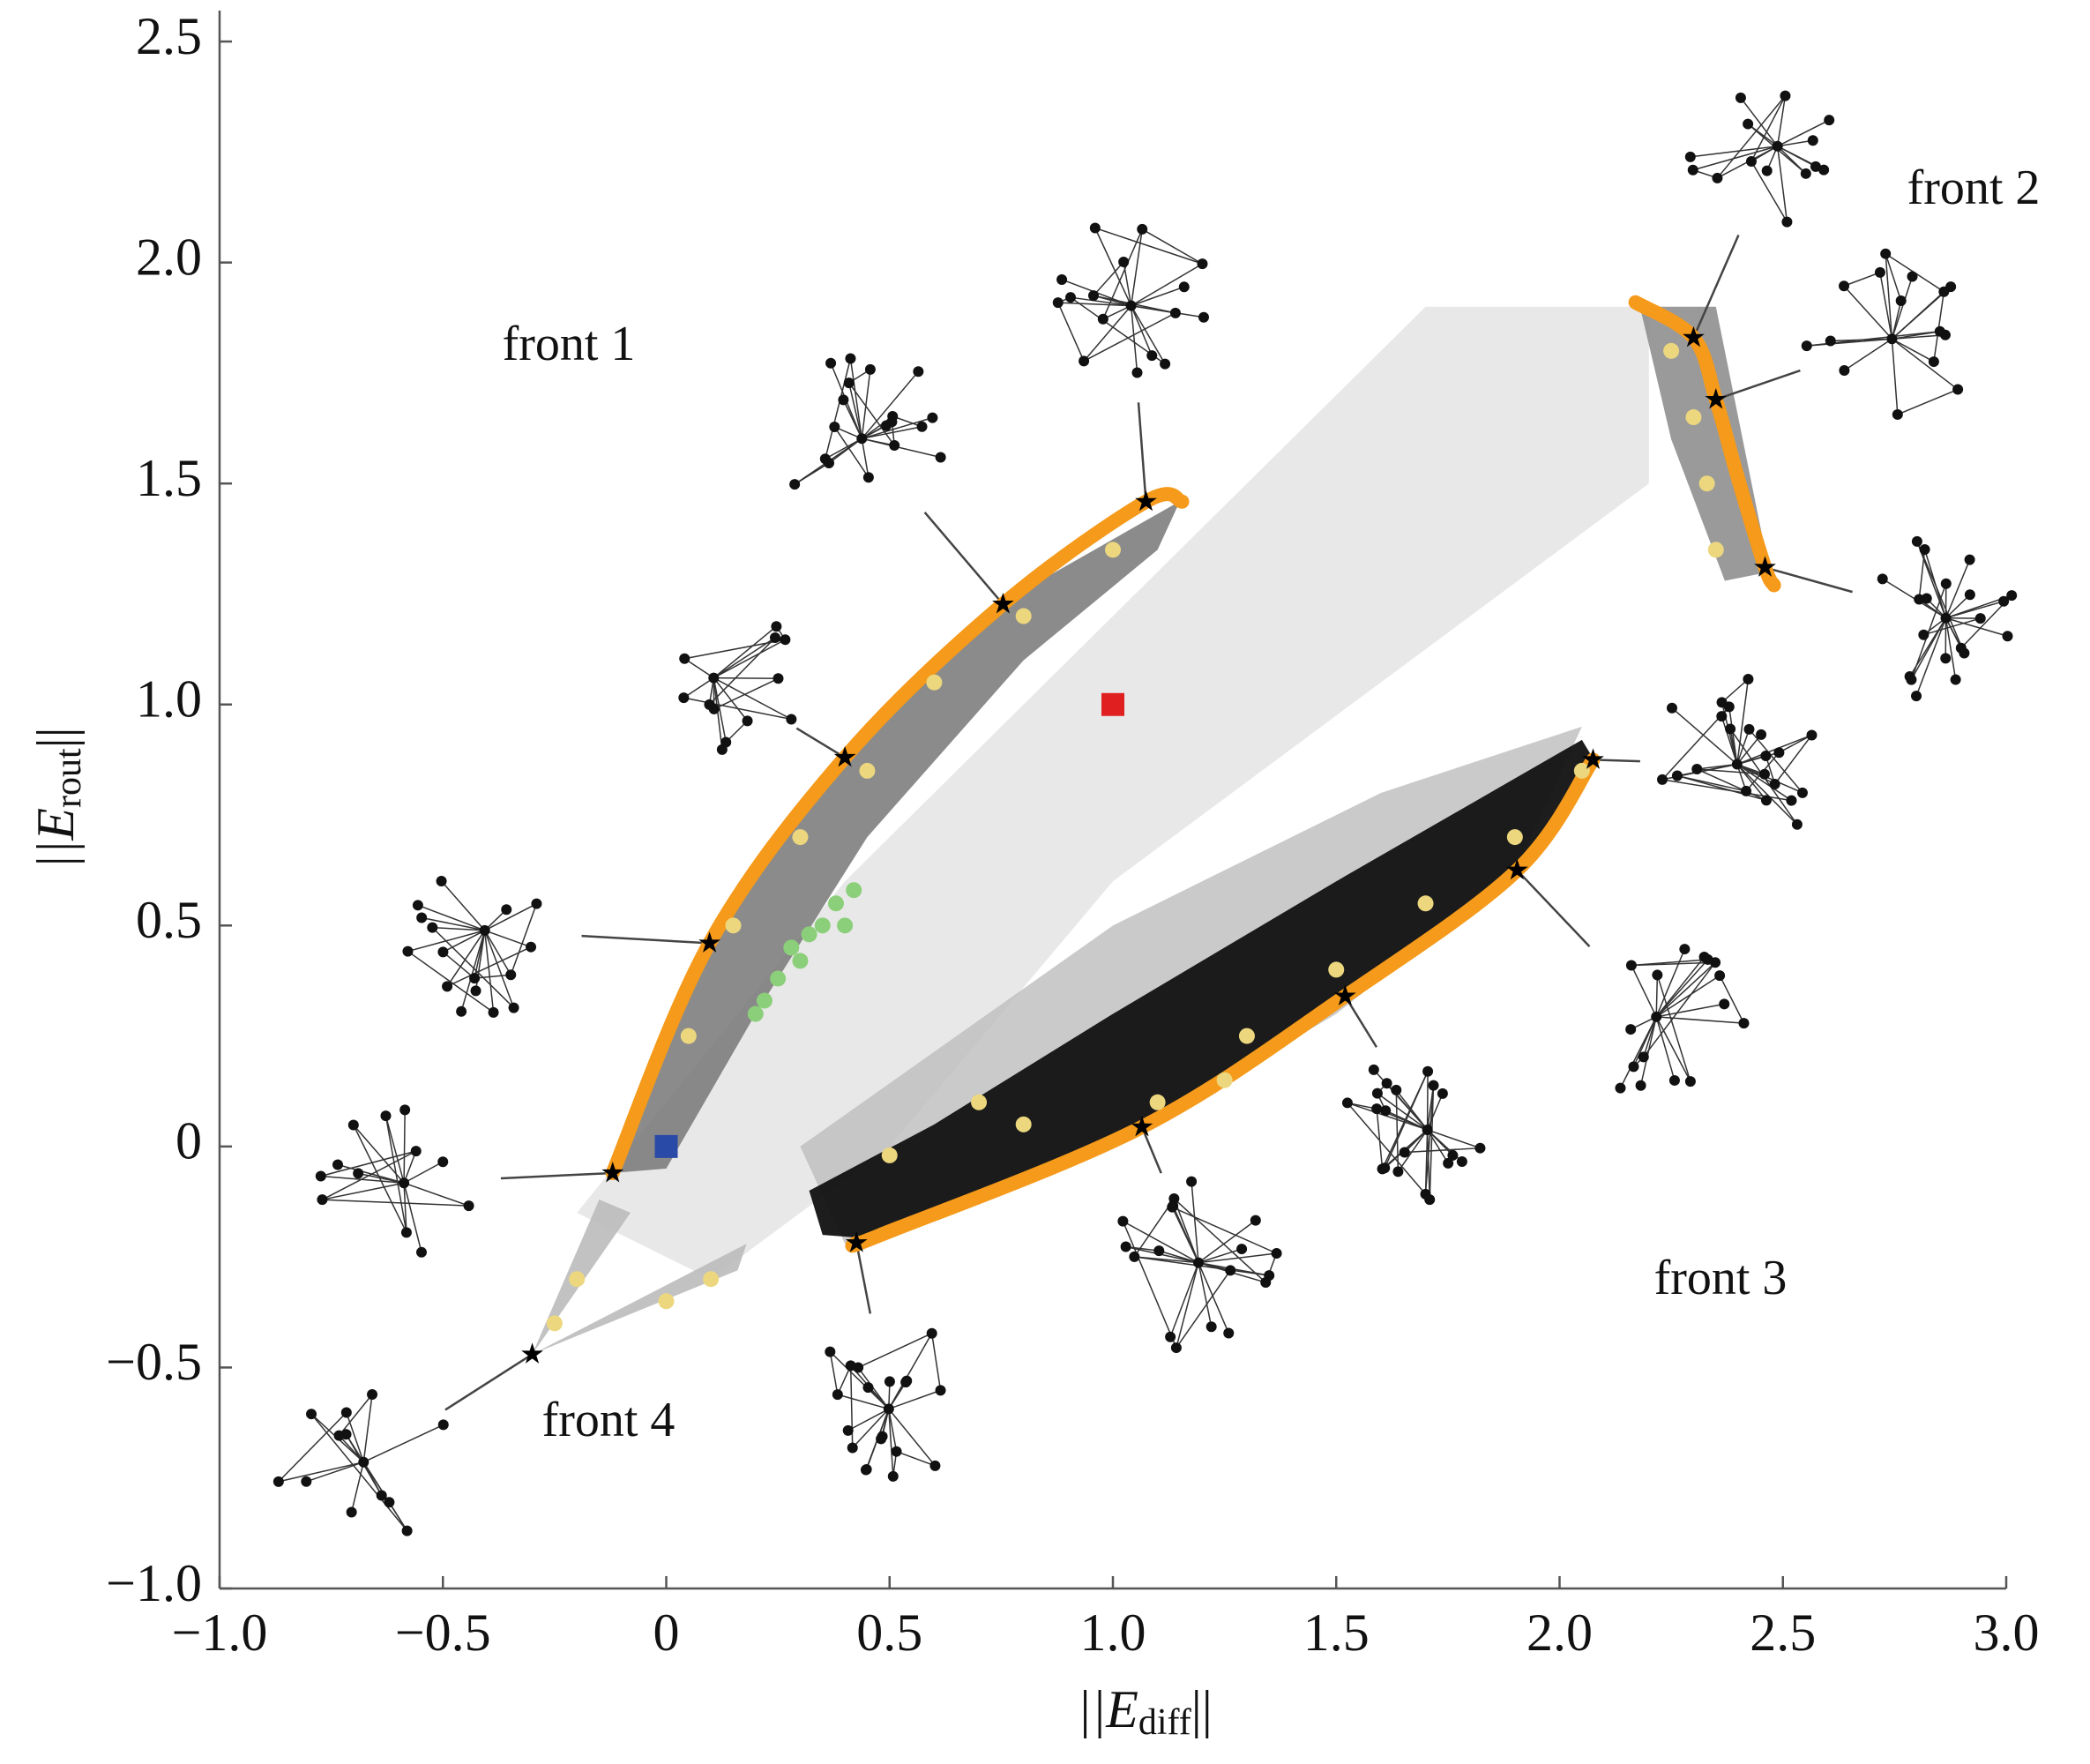  What do you see at coordinates (169, 36) in the screenshot?
I see `y-tick-label: 2.5` at bounding box center [169, 36].